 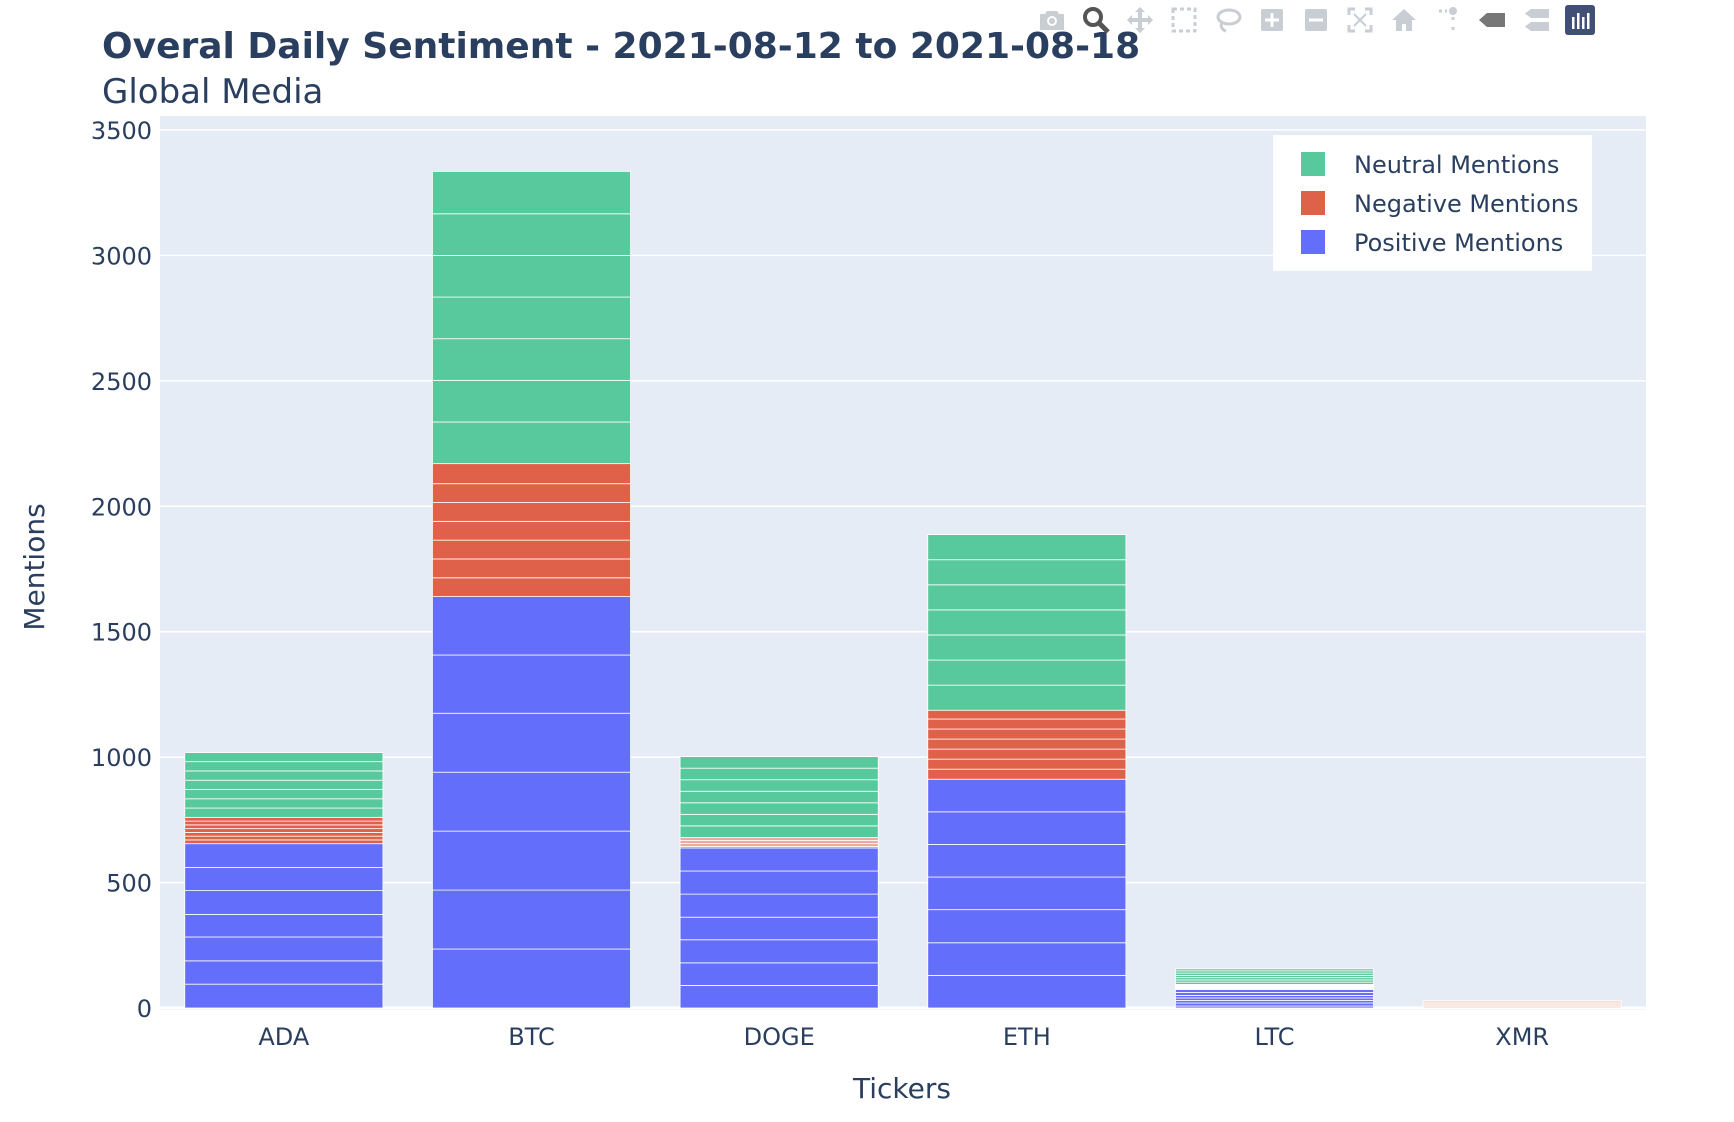 I want to click on lasso-select-button, so click(x=1228, y=20).